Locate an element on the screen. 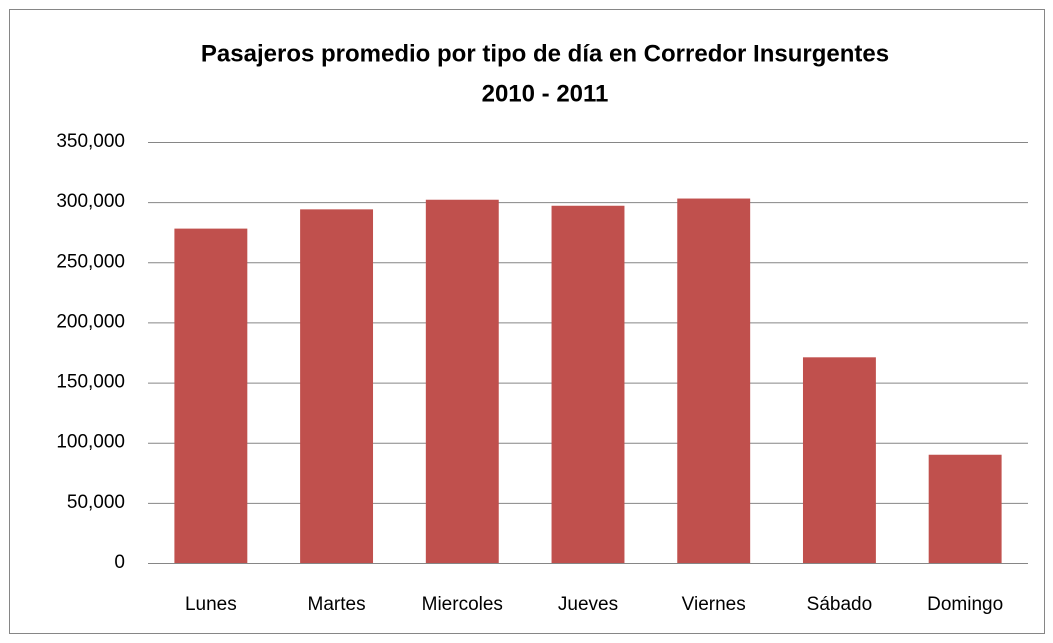 Image resolution: width=1053 pixels, height=643 pixels. y-tick-label: 0 is located at coordinates (119, 562).